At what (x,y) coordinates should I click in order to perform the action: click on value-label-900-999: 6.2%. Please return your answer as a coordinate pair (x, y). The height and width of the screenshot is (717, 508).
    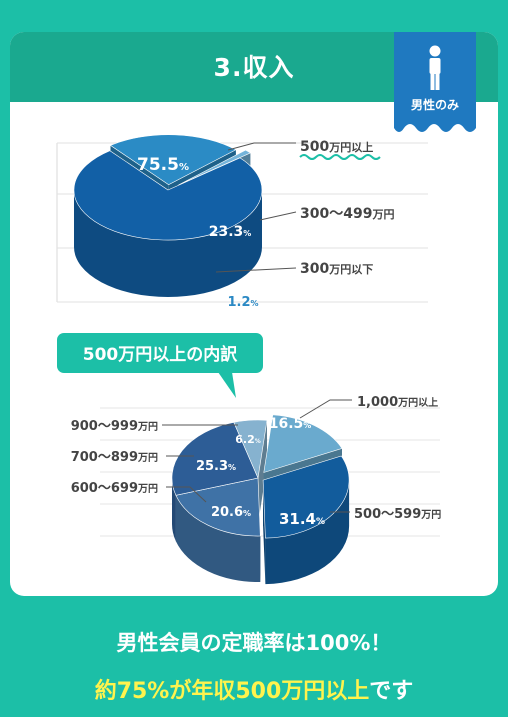
    Looking at the image, I should click on (248, 439).